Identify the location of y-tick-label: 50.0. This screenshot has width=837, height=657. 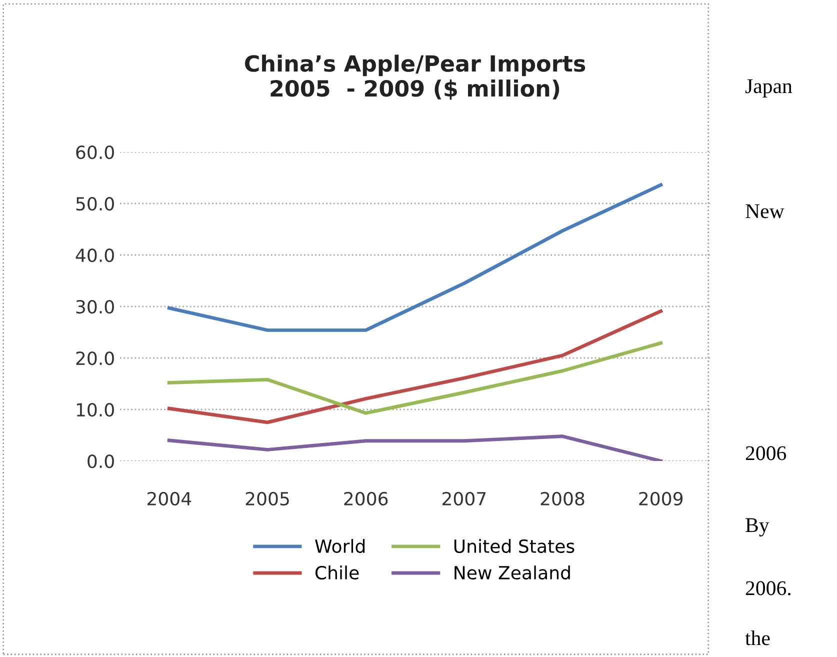
(95, 203).